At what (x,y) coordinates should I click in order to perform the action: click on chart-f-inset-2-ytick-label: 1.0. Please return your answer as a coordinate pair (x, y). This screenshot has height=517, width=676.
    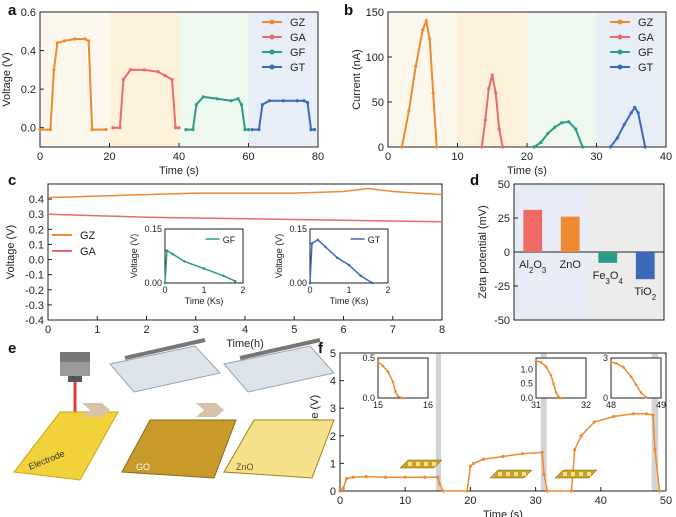
    Looking at the image, I should click on (526, 369).